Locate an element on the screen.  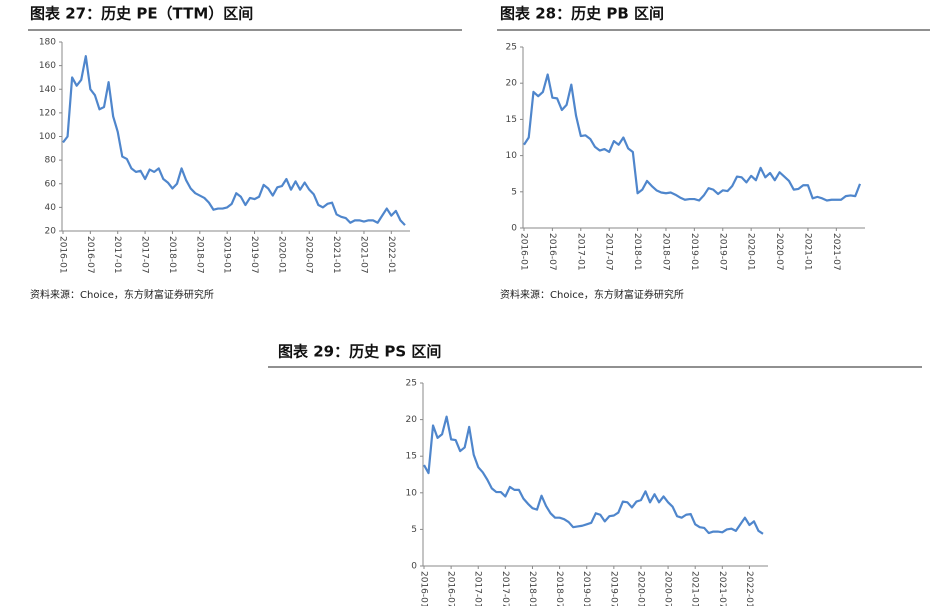
y-tick-label: 60 is located at coordinates (51, 184).